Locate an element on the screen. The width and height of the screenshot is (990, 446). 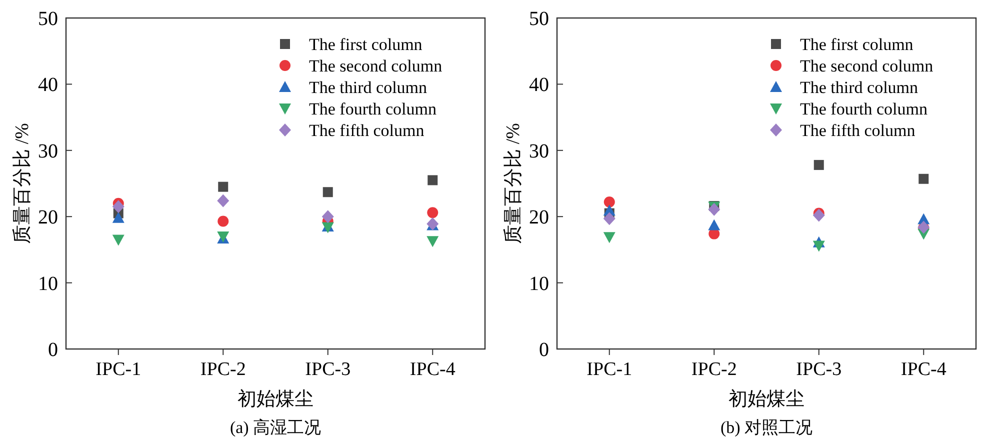
text: (a) 高湿工况 is located at coordinates (276, 427).